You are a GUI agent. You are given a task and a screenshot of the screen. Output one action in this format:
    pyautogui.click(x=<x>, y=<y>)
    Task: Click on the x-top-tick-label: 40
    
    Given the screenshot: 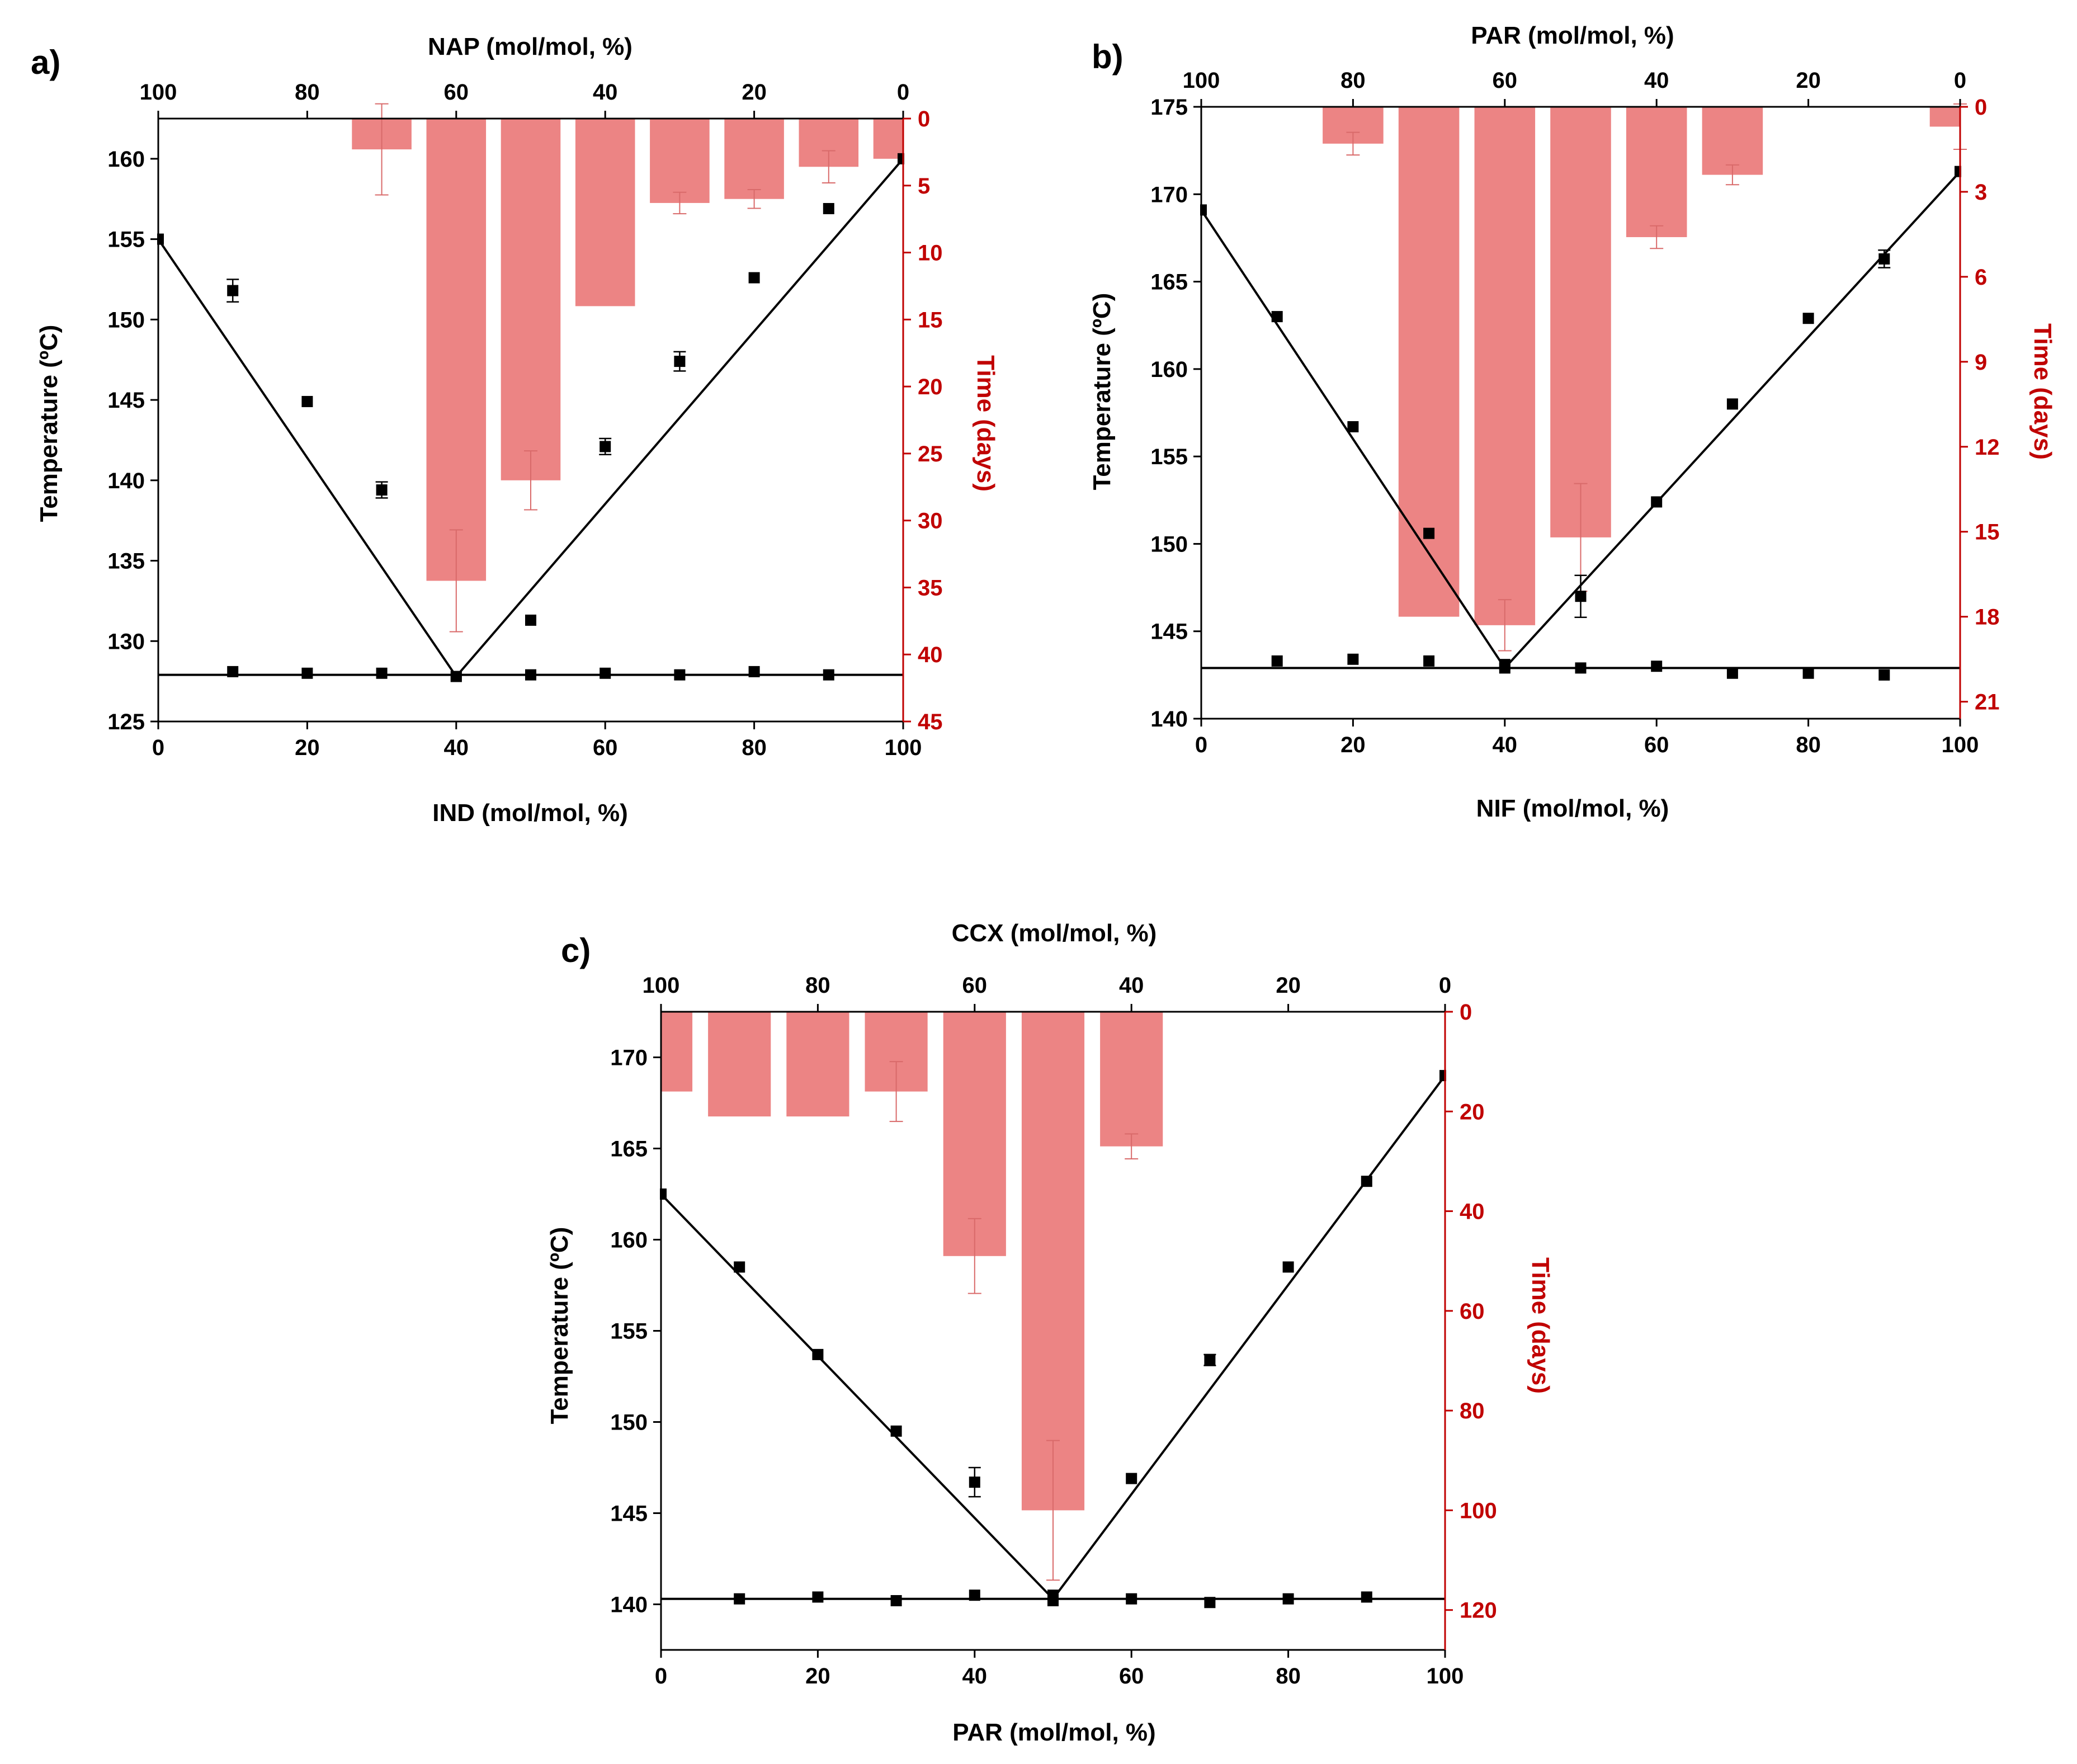 What is the action you would take?
    pyautogui.click(x=1131, y=985)
    